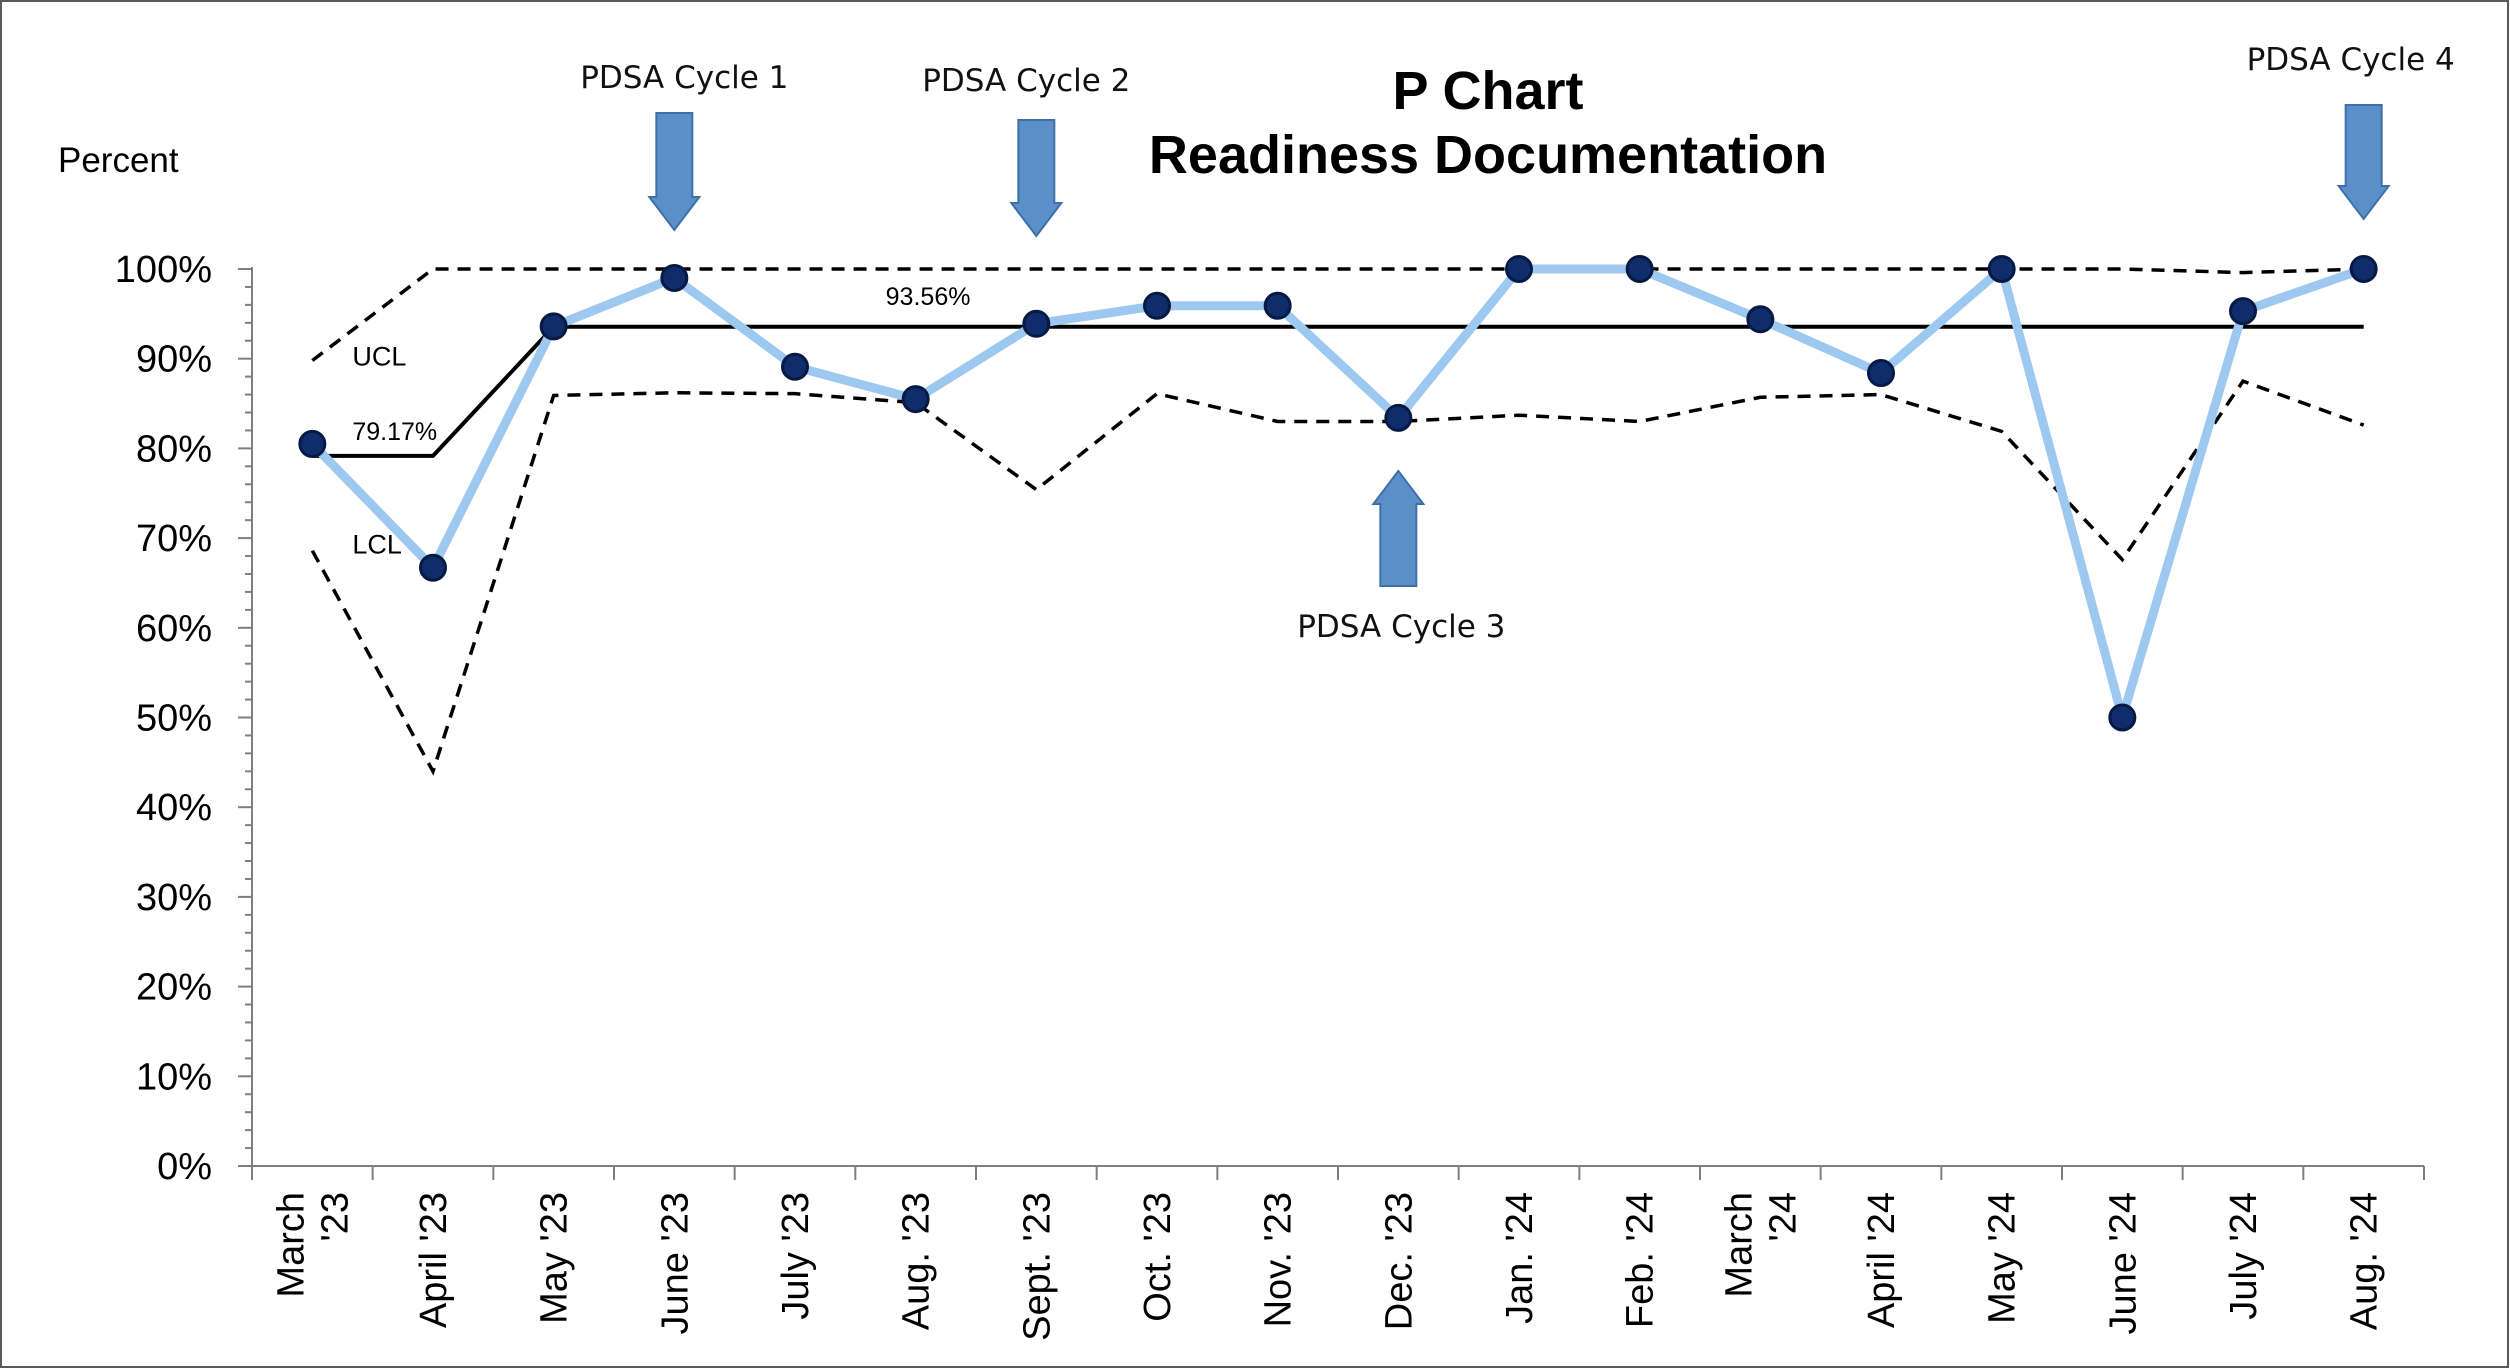  I want to click on x-tick-label-group: May '23, so click(555, 1258).